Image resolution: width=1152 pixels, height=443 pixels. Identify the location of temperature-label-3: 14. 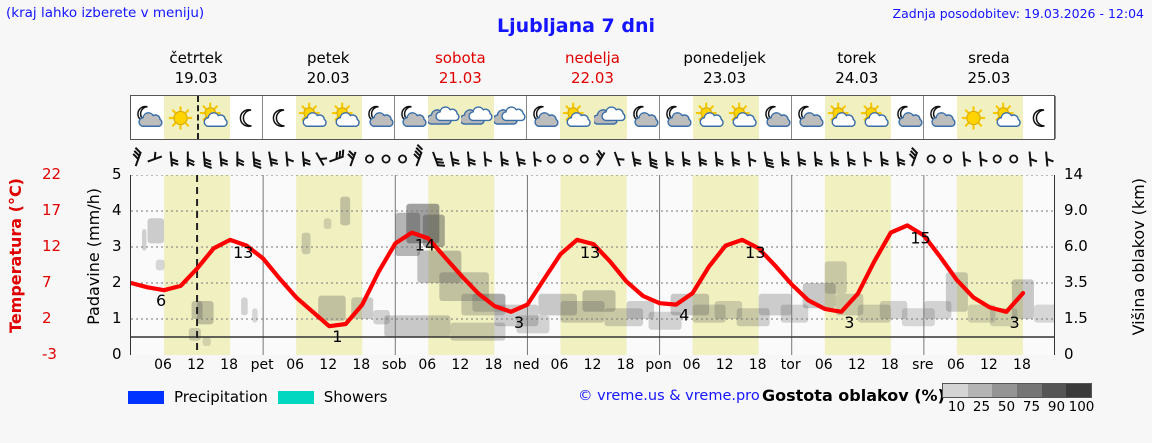
(425, 245).